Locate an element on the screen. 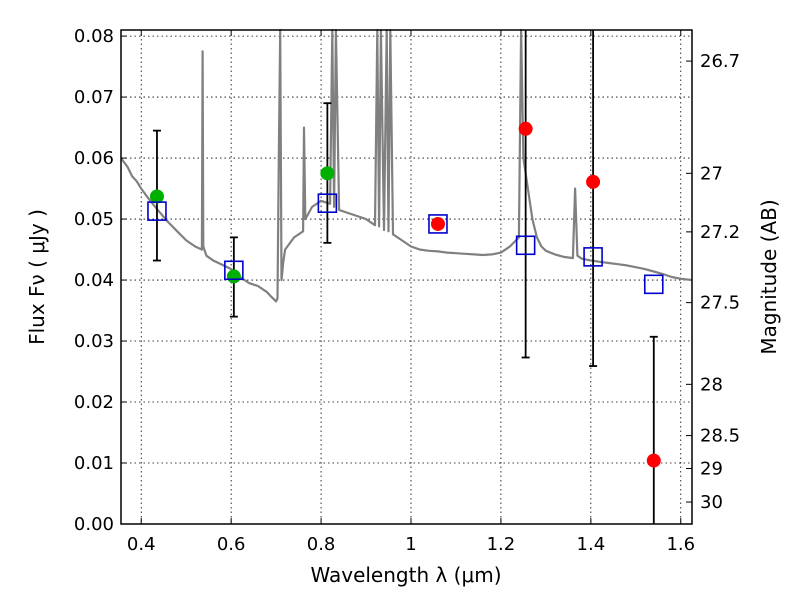 This screenshot has height=600, width=800. right-ticks: 26.7 27 27.2 27.5 28 28.5 29 30 is located at coordinates (713, 282).